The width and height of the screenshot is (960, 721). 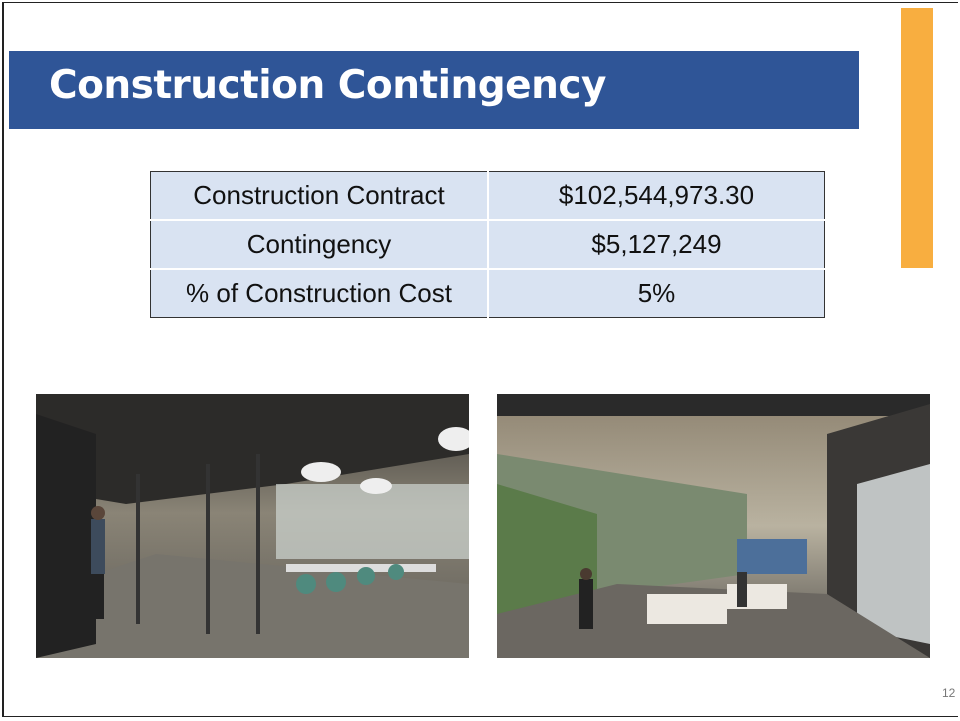 What do you see at coordinates (319, 244) in the screenshot?
I see `table-cell: Contingency` at bounding box center [319, 244].